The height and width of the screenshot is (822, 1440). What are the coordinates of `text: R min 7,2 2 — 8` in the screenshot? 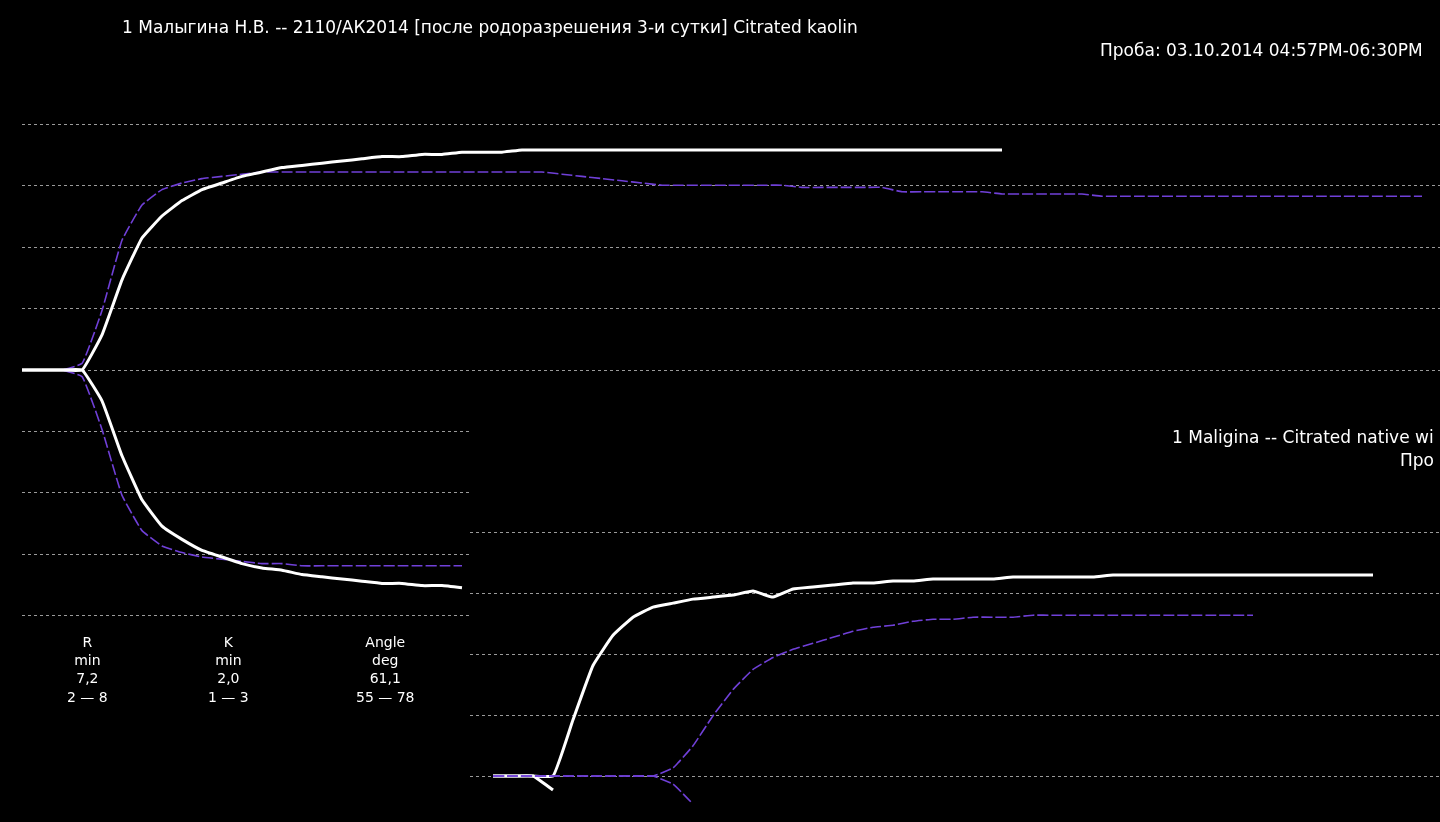 It's located at (87, 669).